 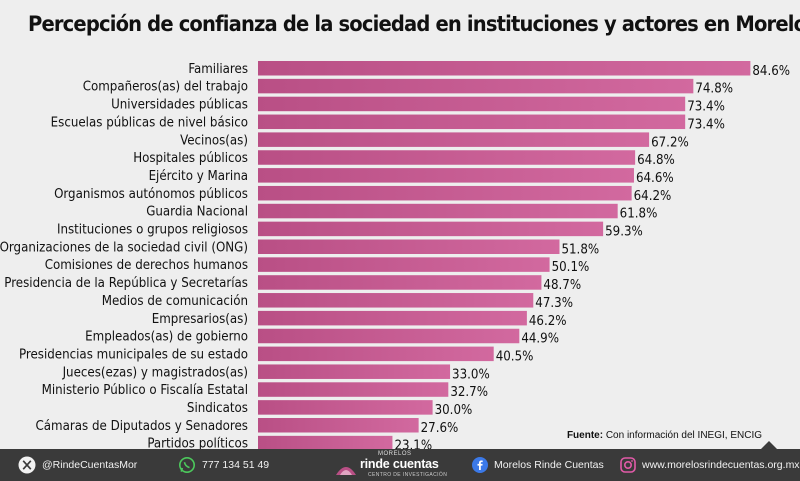 What do you see at coordinates (413, 444) in the screenshot?
I see `value-label: 23.1%` at bounding box center [413, 444].